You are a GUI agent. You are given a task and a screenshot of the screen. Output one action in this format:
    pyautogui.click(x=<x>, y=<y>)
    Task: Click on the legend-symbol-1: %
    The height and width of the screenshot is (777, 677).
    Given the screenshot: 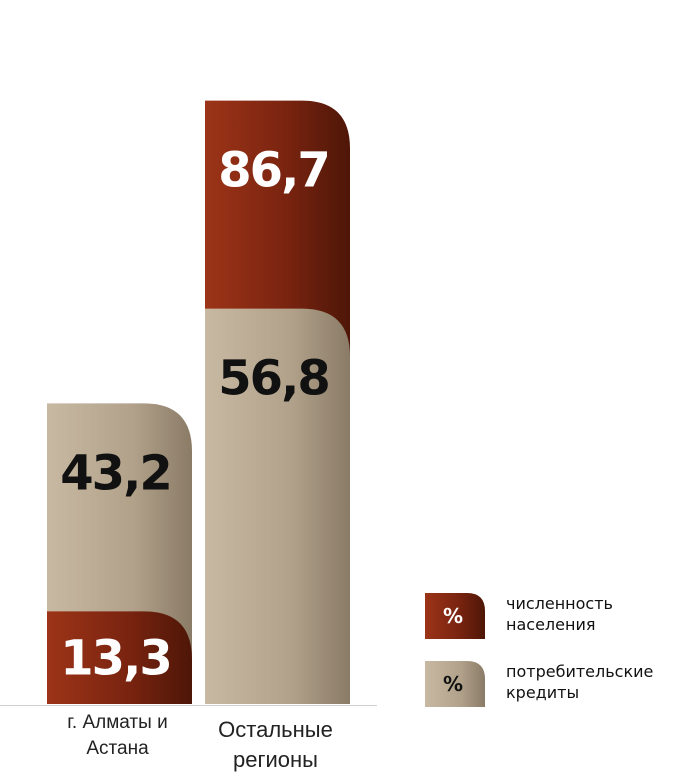 What is the action you would take?
    pyautogui.click(x=453, y=684)
    